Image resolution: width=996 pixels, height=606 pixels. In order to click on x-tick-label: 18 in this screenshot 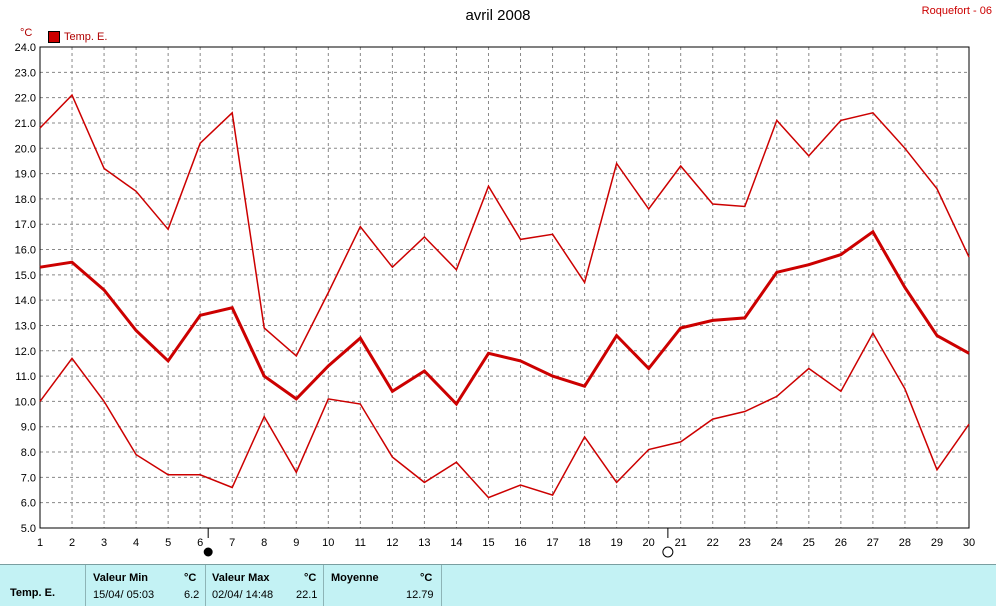, I will do `click(584, 543)`.